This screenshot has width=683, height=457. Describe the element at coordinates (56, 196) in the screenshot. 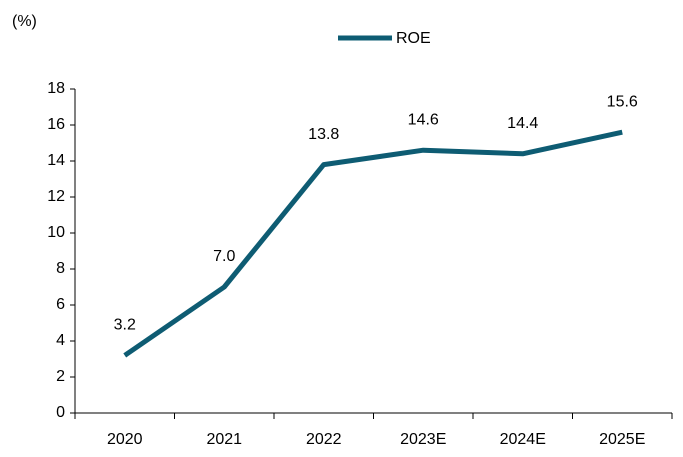

I see `y-tick-label: 12` at that location.